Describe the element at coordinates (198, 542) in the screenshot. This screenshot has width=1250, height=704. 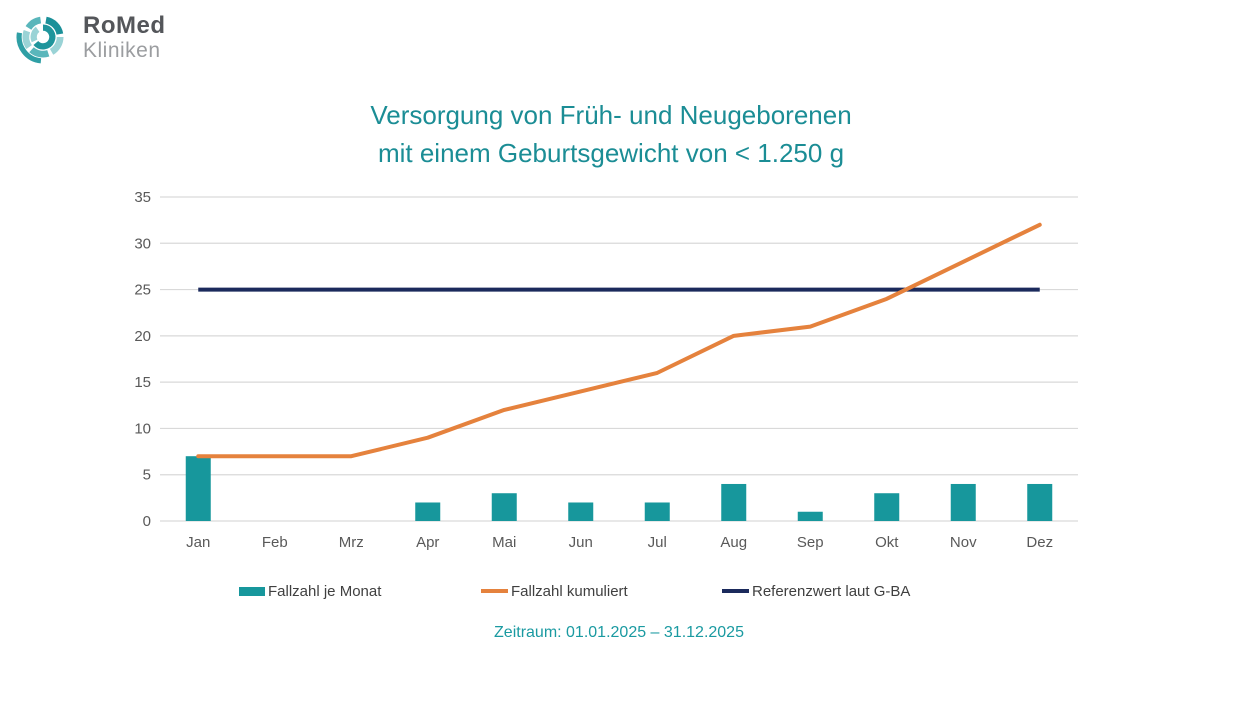
I see `x-tick-label-Jan: Jan` at that location.